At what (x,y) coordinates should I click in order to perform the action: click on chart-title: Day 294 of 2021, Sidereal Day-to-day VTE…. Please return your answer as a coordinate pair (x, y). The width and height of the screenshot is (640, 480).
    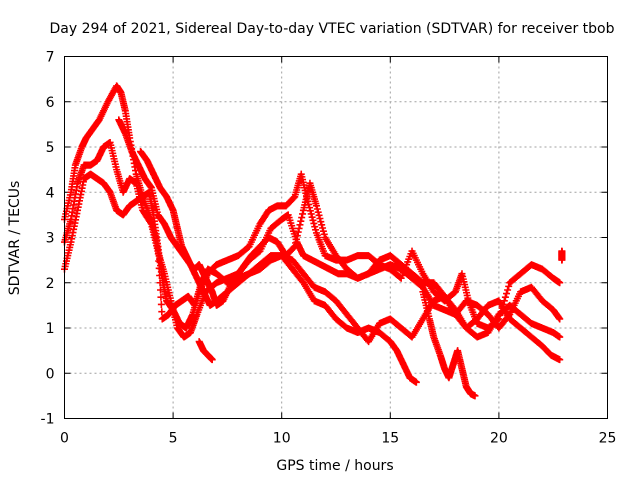
    Looking at the image, I should click on (331, 29).